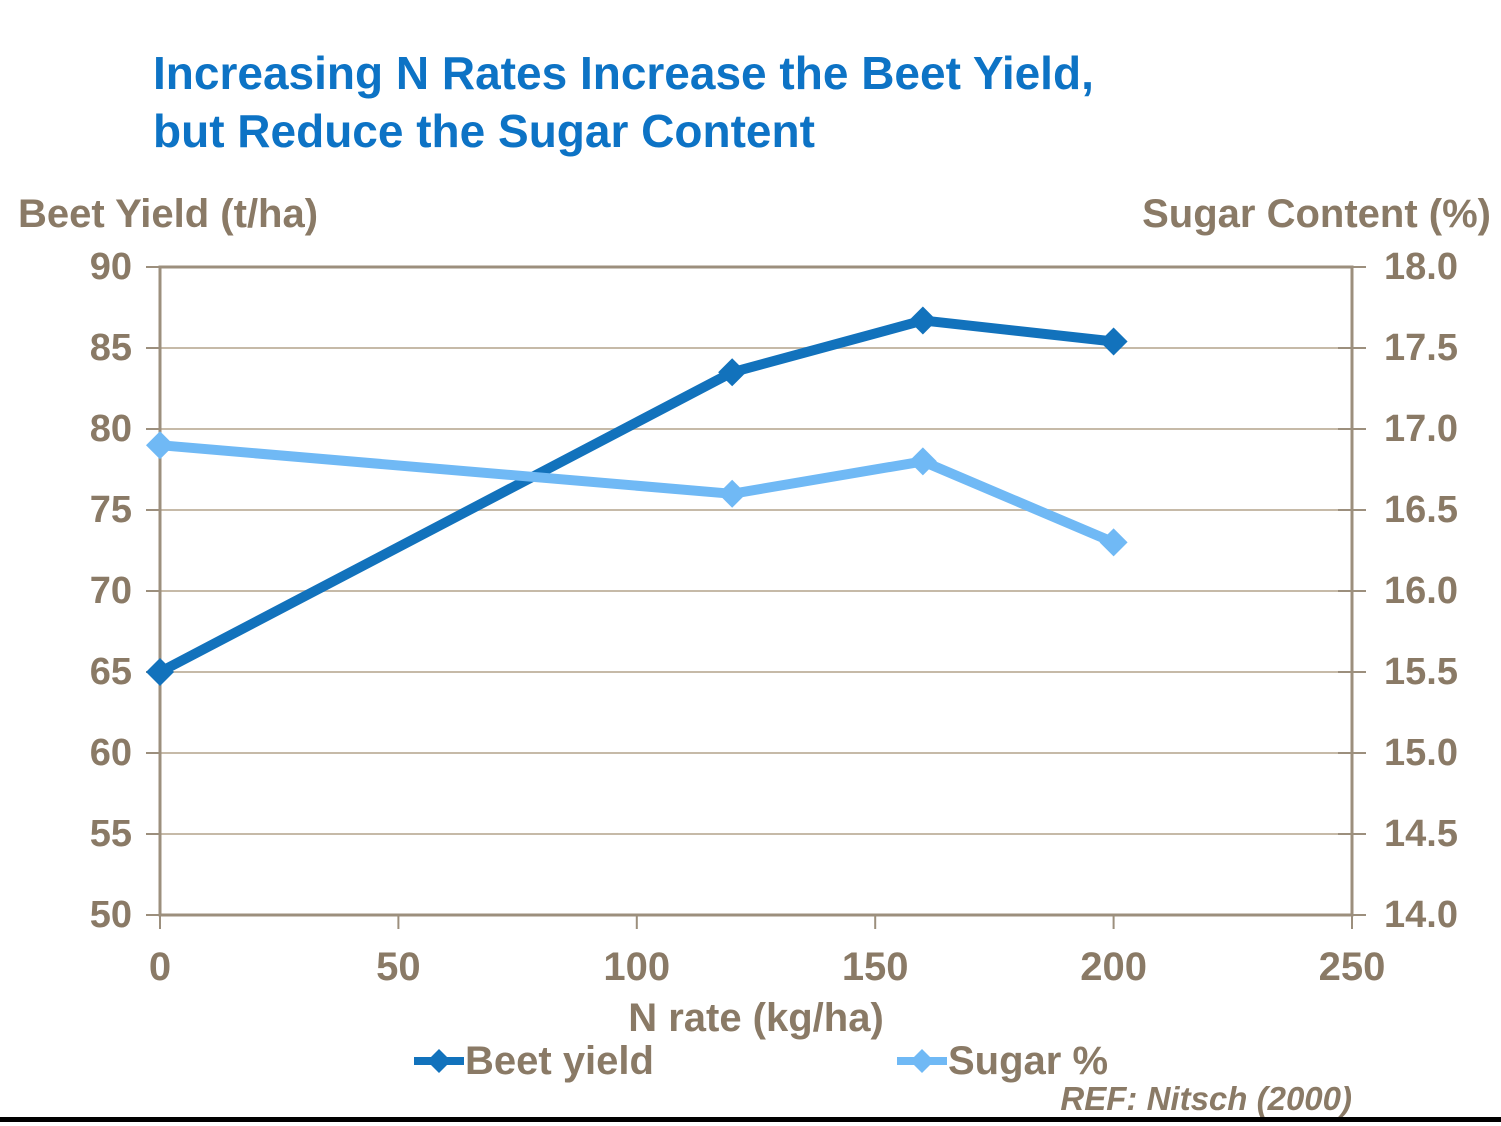  What do you see at coordinates (1421, 267) in the screenshot?
I see `y-right-tick-label: 18.0` at bounding box center [1421, 267].